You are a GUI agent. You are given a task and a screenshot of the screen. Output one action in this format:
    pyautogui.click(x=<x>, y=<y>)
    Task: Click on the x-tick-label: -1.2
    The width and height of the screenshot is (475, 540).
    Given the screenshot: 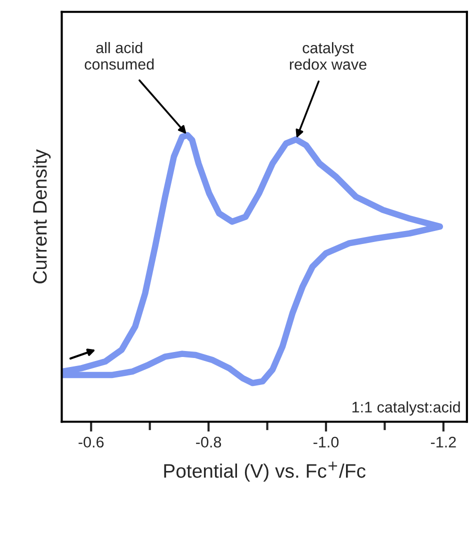 What is the action you would take?
    pyautogui.click(x=443, y=442)
    